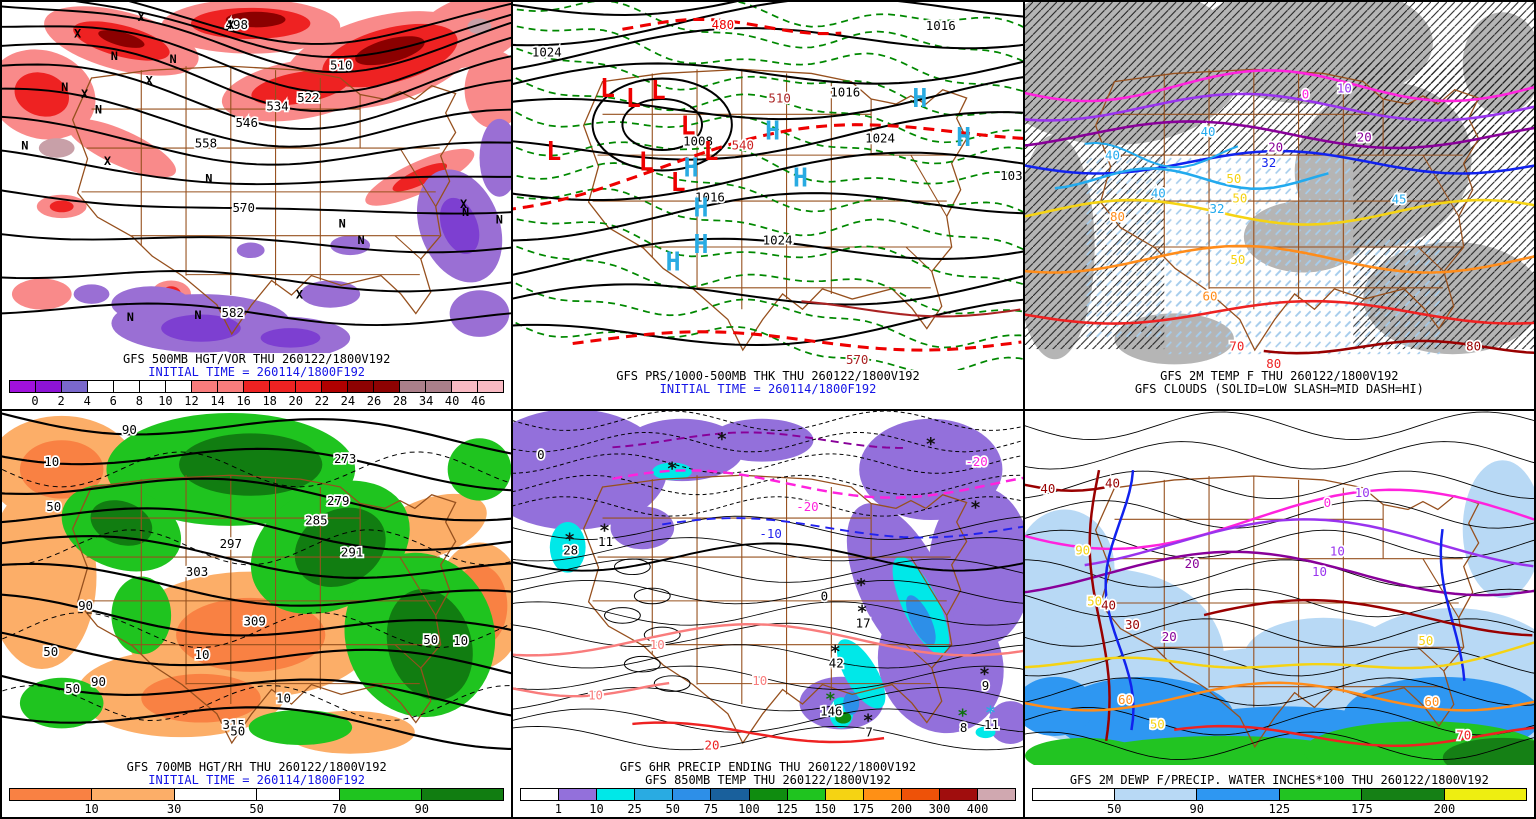 This screenshot has height=819, width=1536. What do you see at coordinates (939, 809) in the screenshot?
I see `colorbar-tick-label: 300` at bounding box center [939, 809].